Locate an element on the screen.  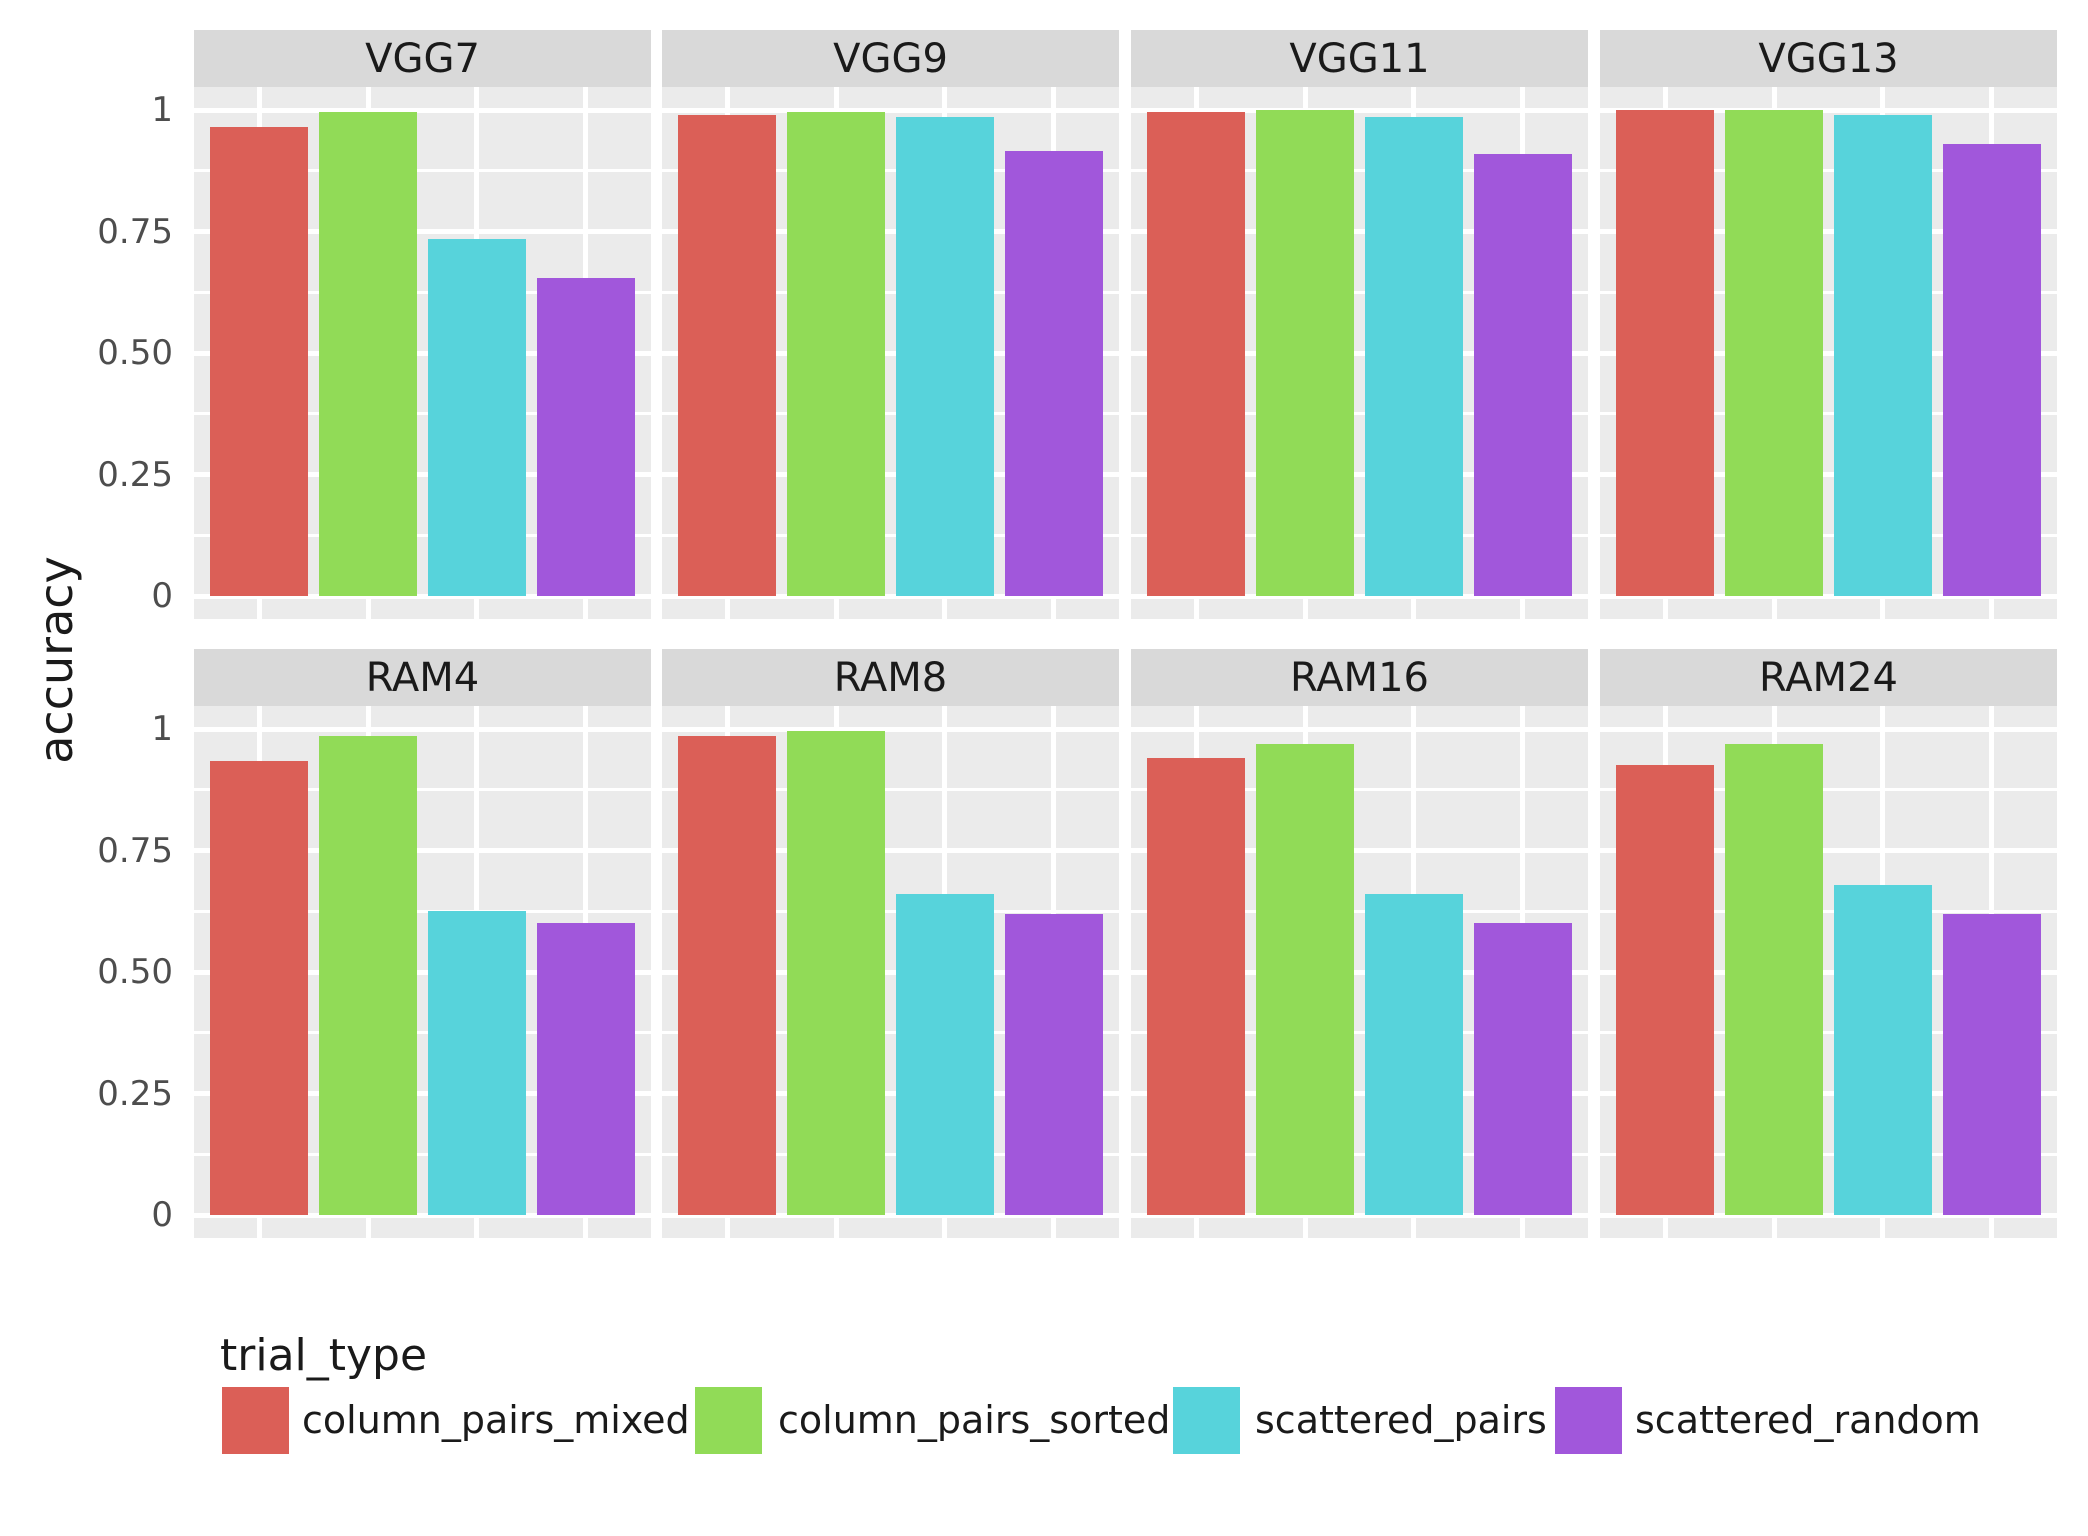
facet-strip: RAM16 is located at coordinates (1359, 677).